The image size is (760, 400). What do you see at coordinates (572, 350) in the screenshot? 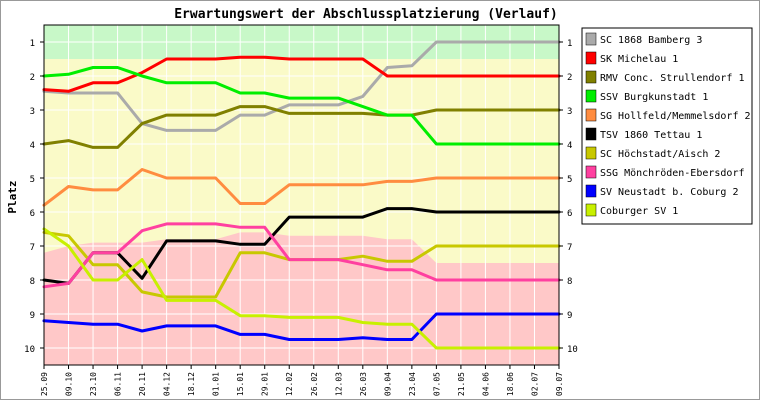
I see `y-tick-label-right: 10` at bounding box center [572, 350].